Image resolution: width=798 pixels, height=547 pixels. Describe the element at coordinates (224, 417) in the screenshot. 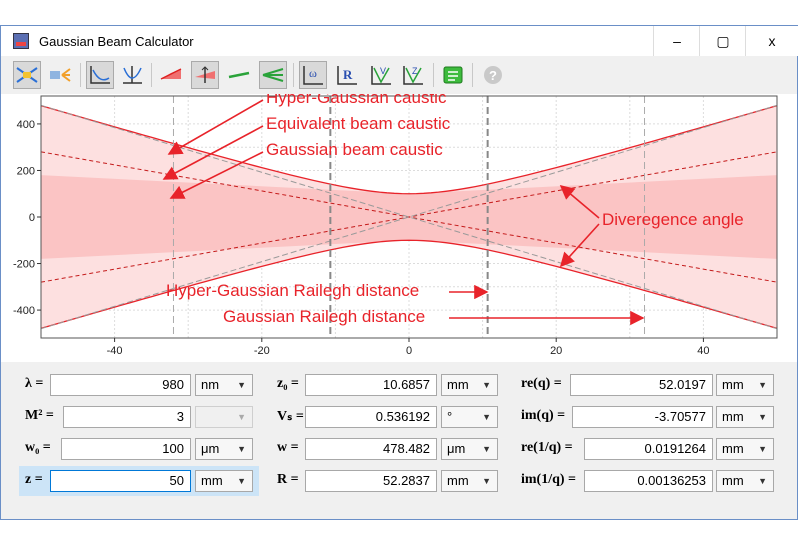

I see `m2-unit-select: ▼` at that location.